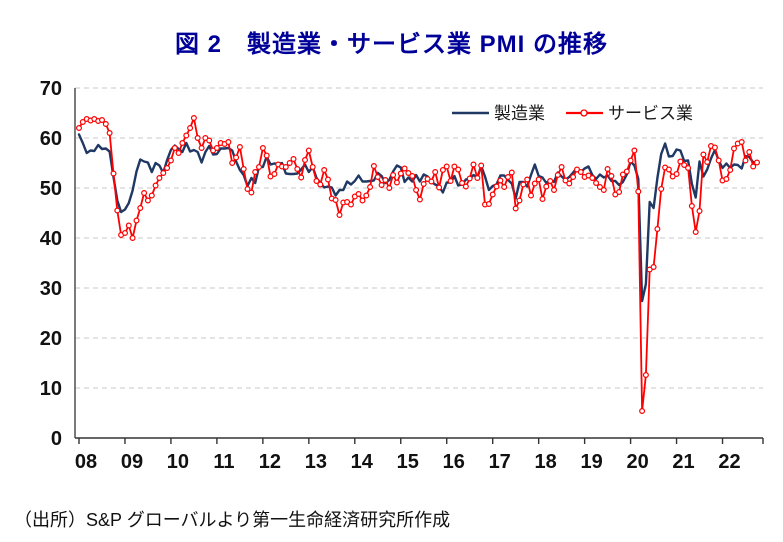 The width and height of the screenshot is (783, 542). Describe the element at coordinates (362, 462) in the screenshot. I see `x-axis-tick-label: 14` at that location.